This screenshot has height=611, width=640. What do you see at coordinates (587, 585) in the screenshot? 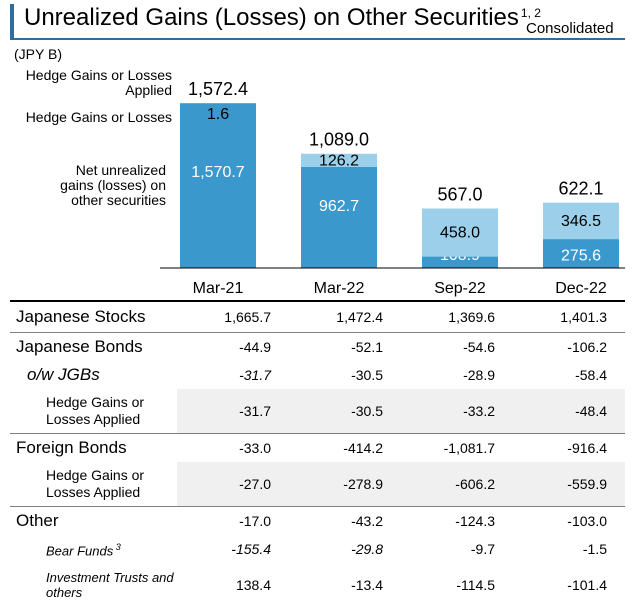
I see `cell-value: -101.4` at bounding box center [587, 585].